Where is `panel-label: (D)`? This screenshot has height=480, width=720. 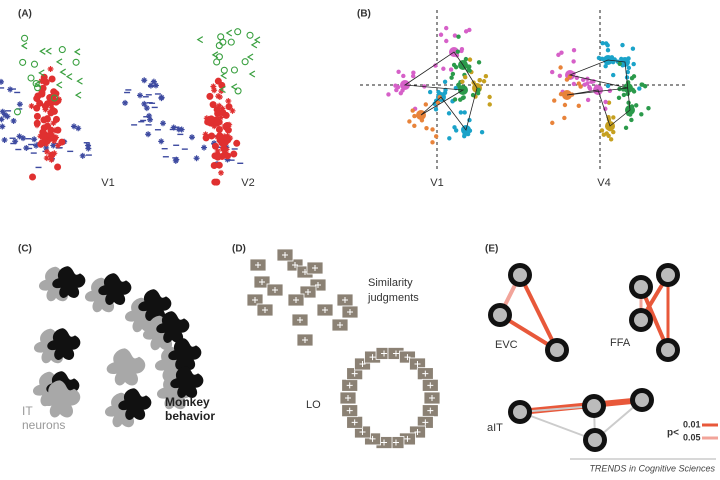 panel-label: (D) is located at coordinates (239, 249).